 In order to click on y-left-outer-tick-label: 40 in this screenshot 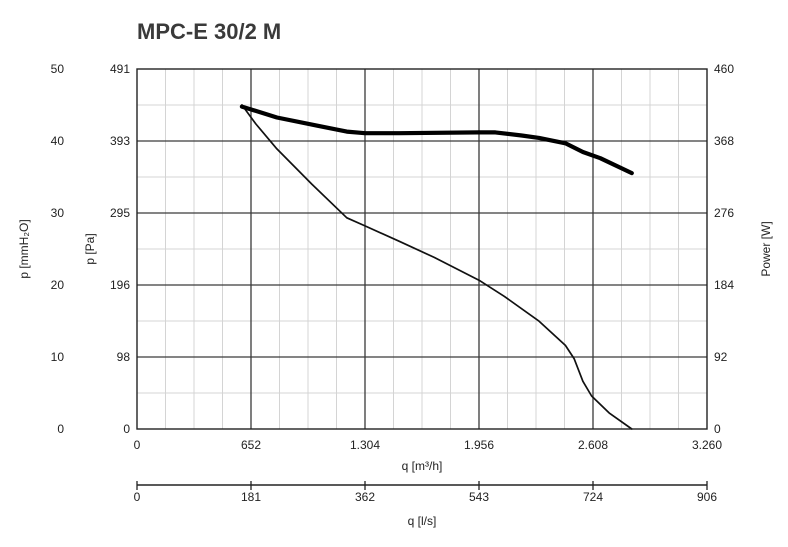, I will do `click(58, 141)`.